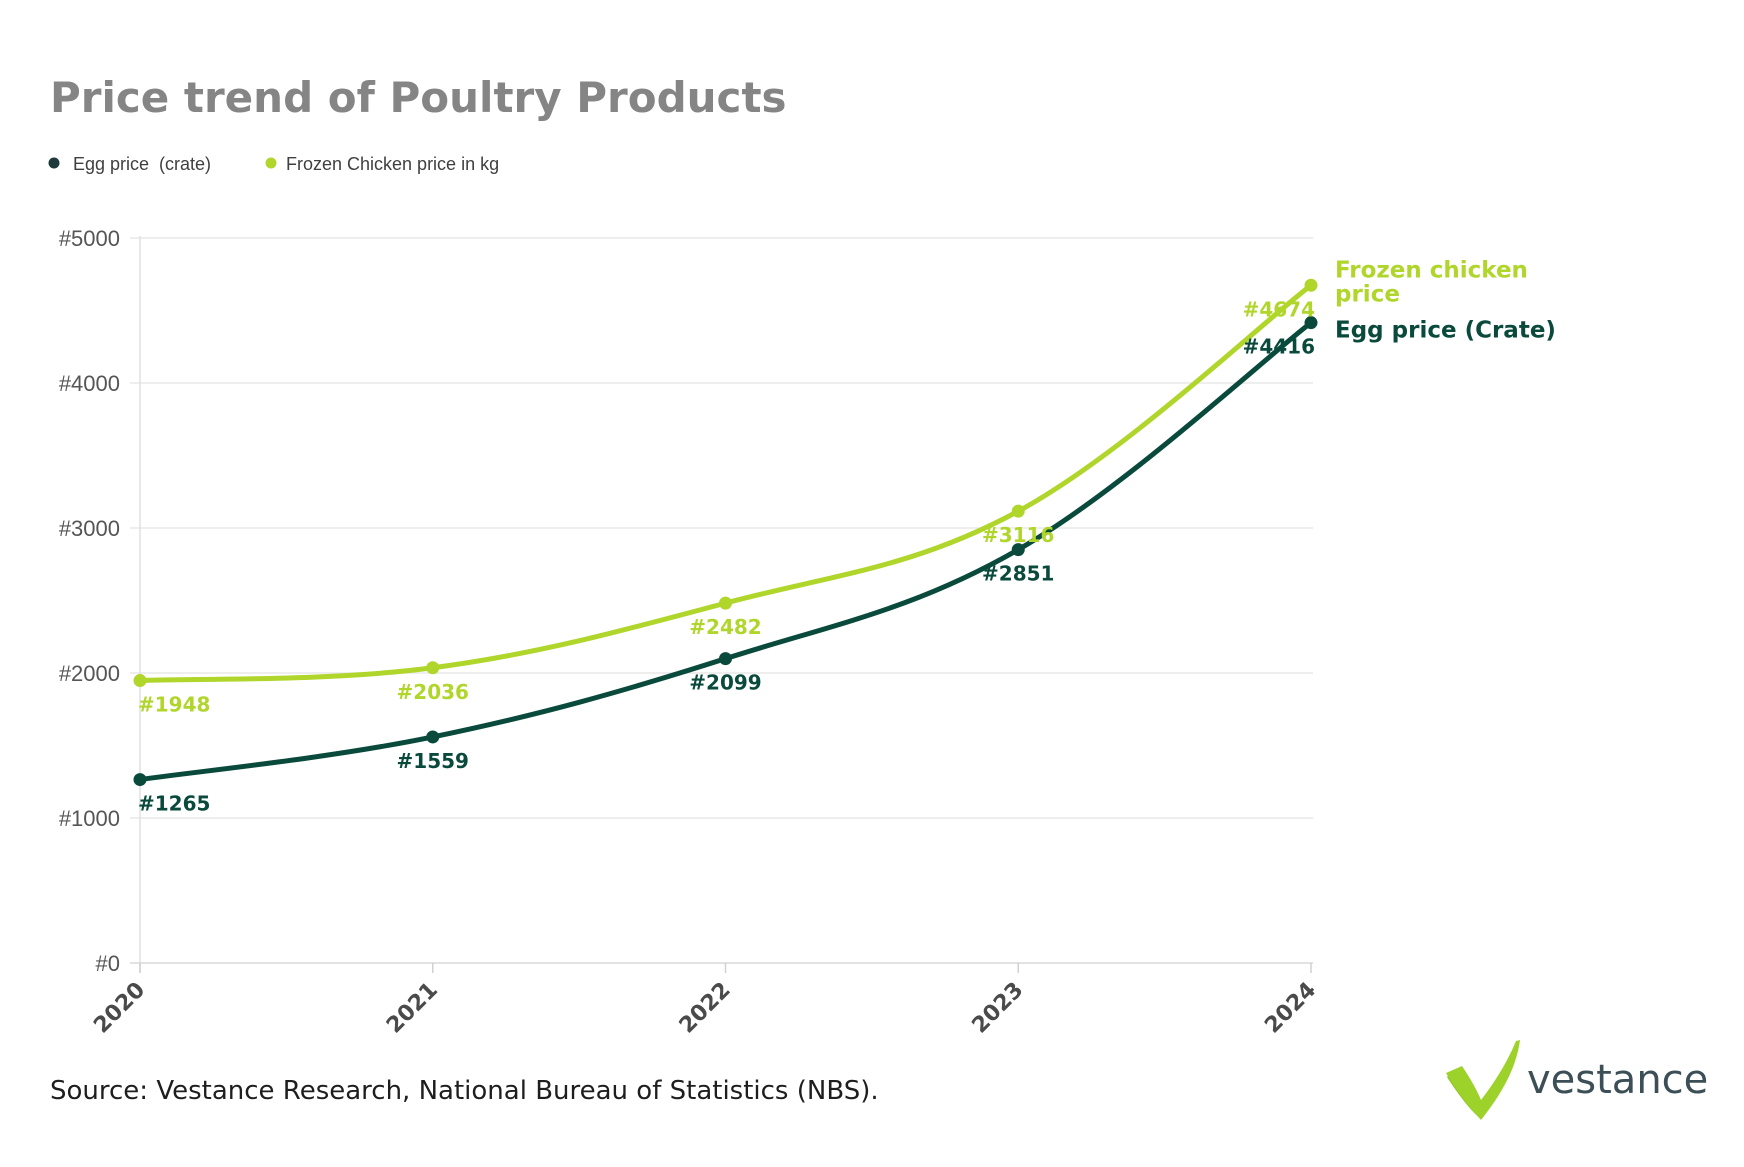  What do you see at coordinates (725, 627) in the screenshot?
I see `chicken-price-data-label: #2482` at bounding box center [725, 627].